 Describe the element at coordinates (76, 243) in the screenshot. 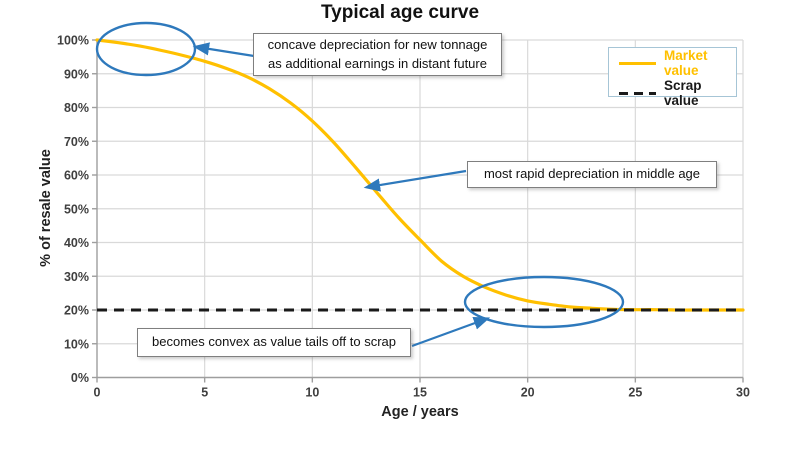

I see `y-tick-label: 40%` at that location.